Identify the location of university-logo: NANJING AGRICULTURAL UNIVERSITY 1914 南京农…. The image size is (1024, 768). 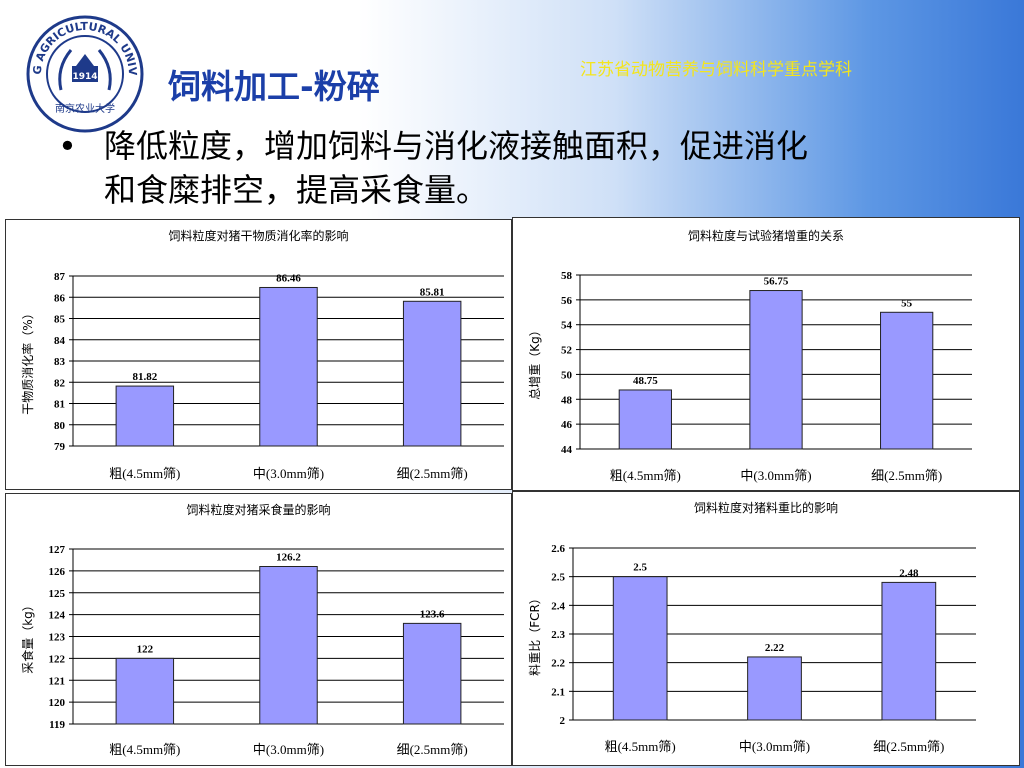
(82, 67).